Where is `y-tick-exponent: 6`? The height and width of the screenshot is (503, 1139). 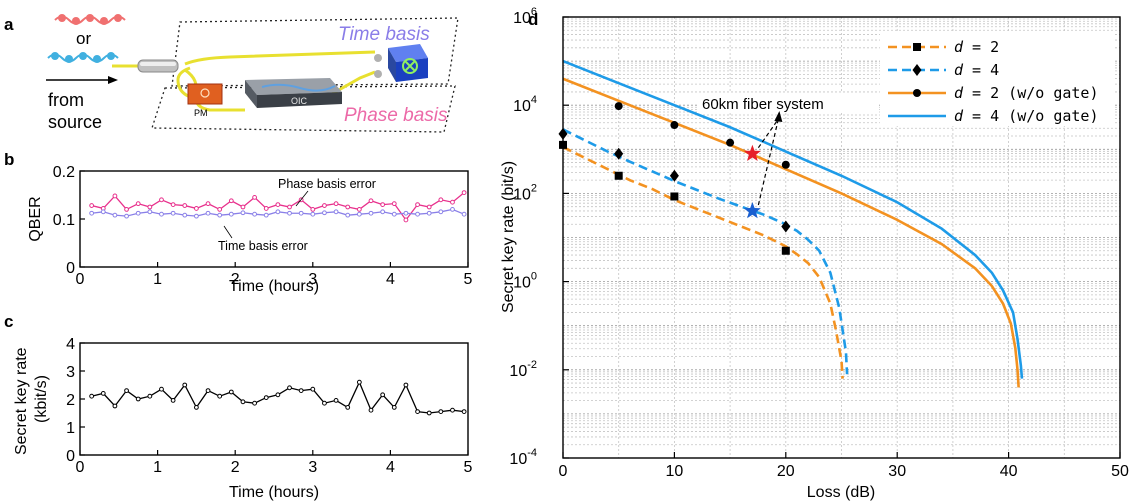
y-tick-exponent: 6 is located at coordinates (534, 12).